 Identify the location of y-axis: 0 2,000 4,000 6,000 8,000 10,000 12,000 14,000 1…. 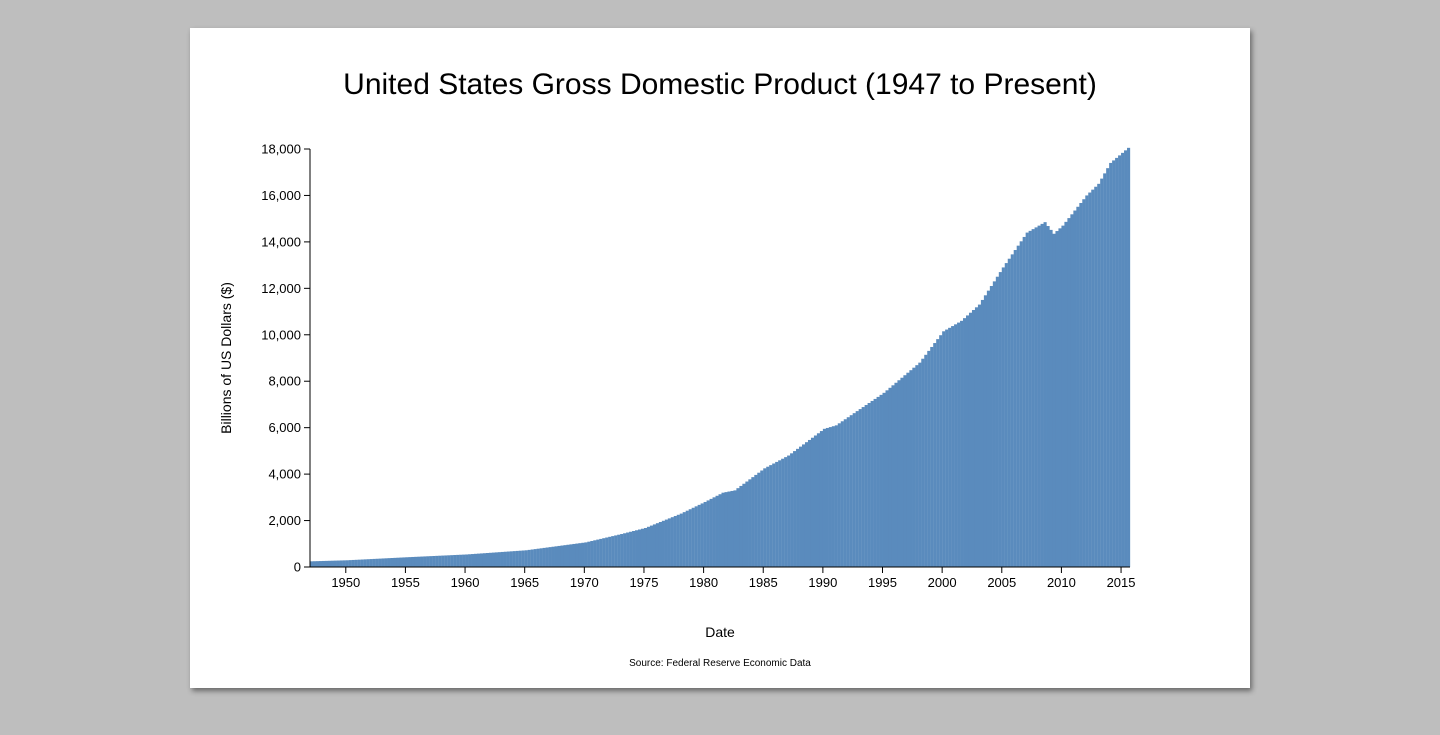
(286, 358).